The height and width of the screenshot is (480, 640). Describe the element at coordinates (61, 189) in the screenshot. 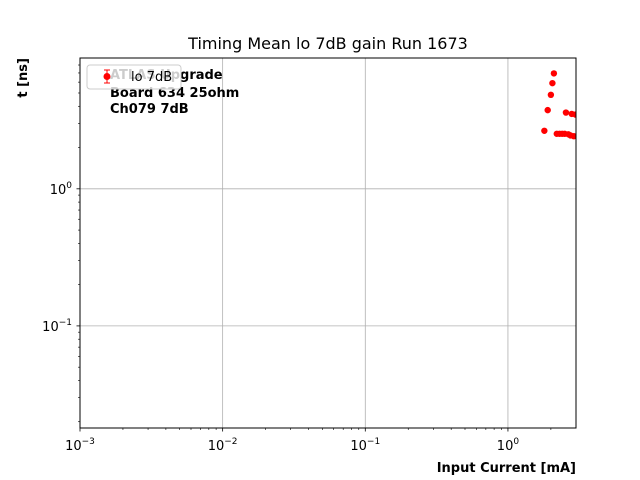

I see `y-tick-label: 10⁰` at that location.